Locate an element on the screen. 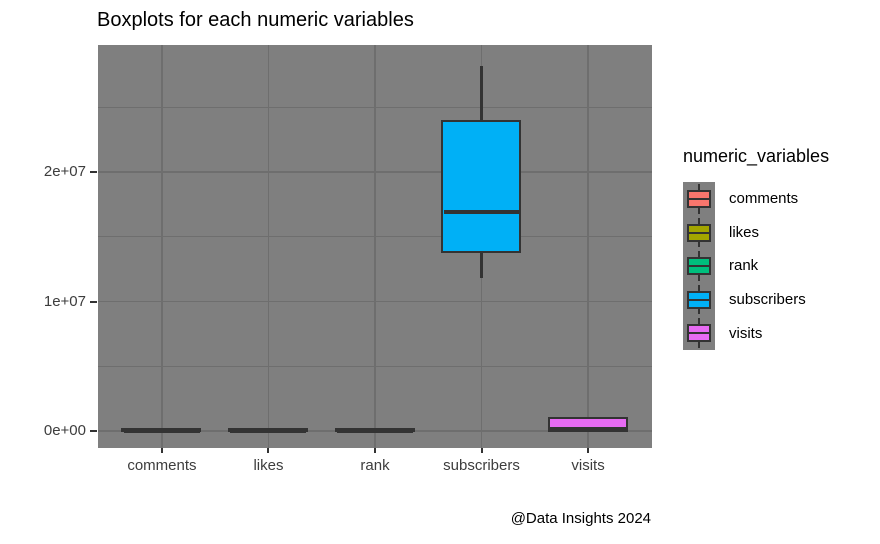  legend-item: subscribers is located at coordinates (756, 299).